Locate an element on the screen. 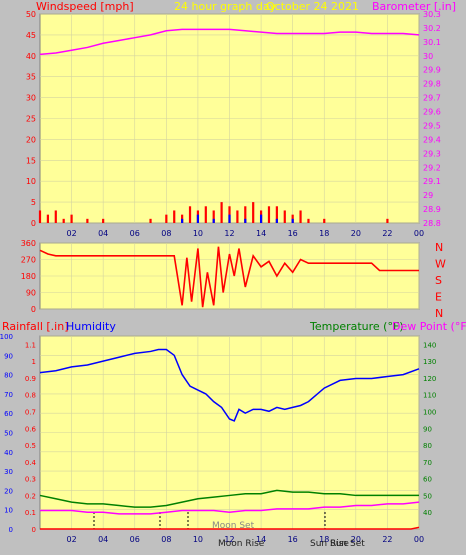 This screenshot has width=466, height=555. wind-direction-series-line is located at coordinates (229, 277).